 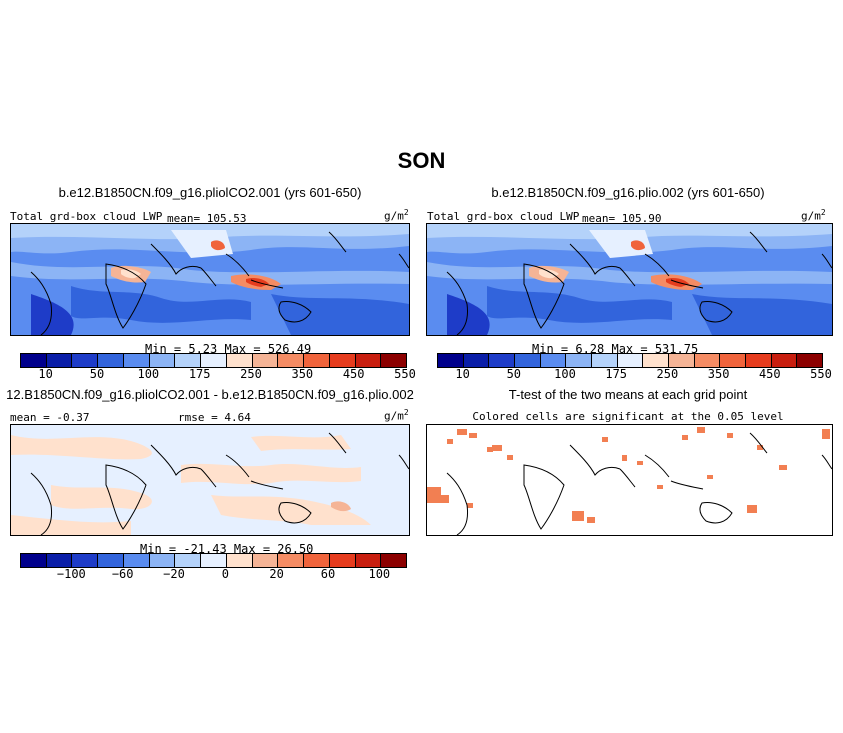 I want to click on panel3-mean: mean = -0.37, so click(x=50, y=417).